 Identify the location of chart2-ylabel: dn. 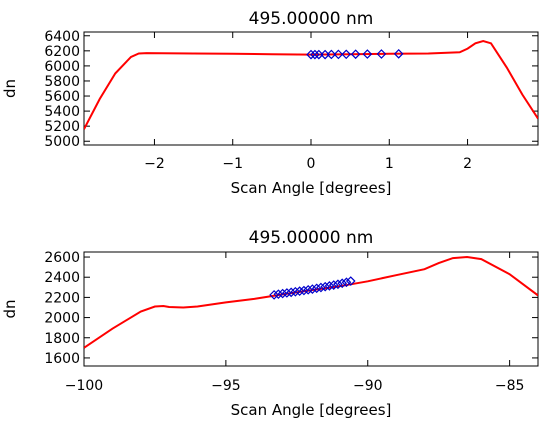
(10, 308).